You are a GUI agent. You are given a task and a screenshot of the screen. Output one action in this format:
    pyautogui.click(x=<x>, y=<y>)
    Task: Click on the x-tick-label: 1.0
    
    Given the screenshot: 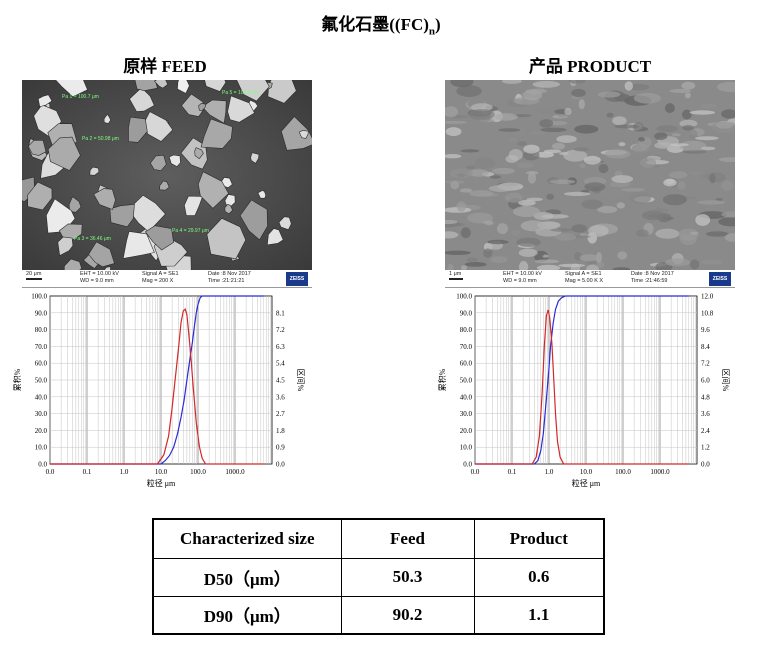 What is the action you would take?
    pyautogui.click(x=549, y=472)
    